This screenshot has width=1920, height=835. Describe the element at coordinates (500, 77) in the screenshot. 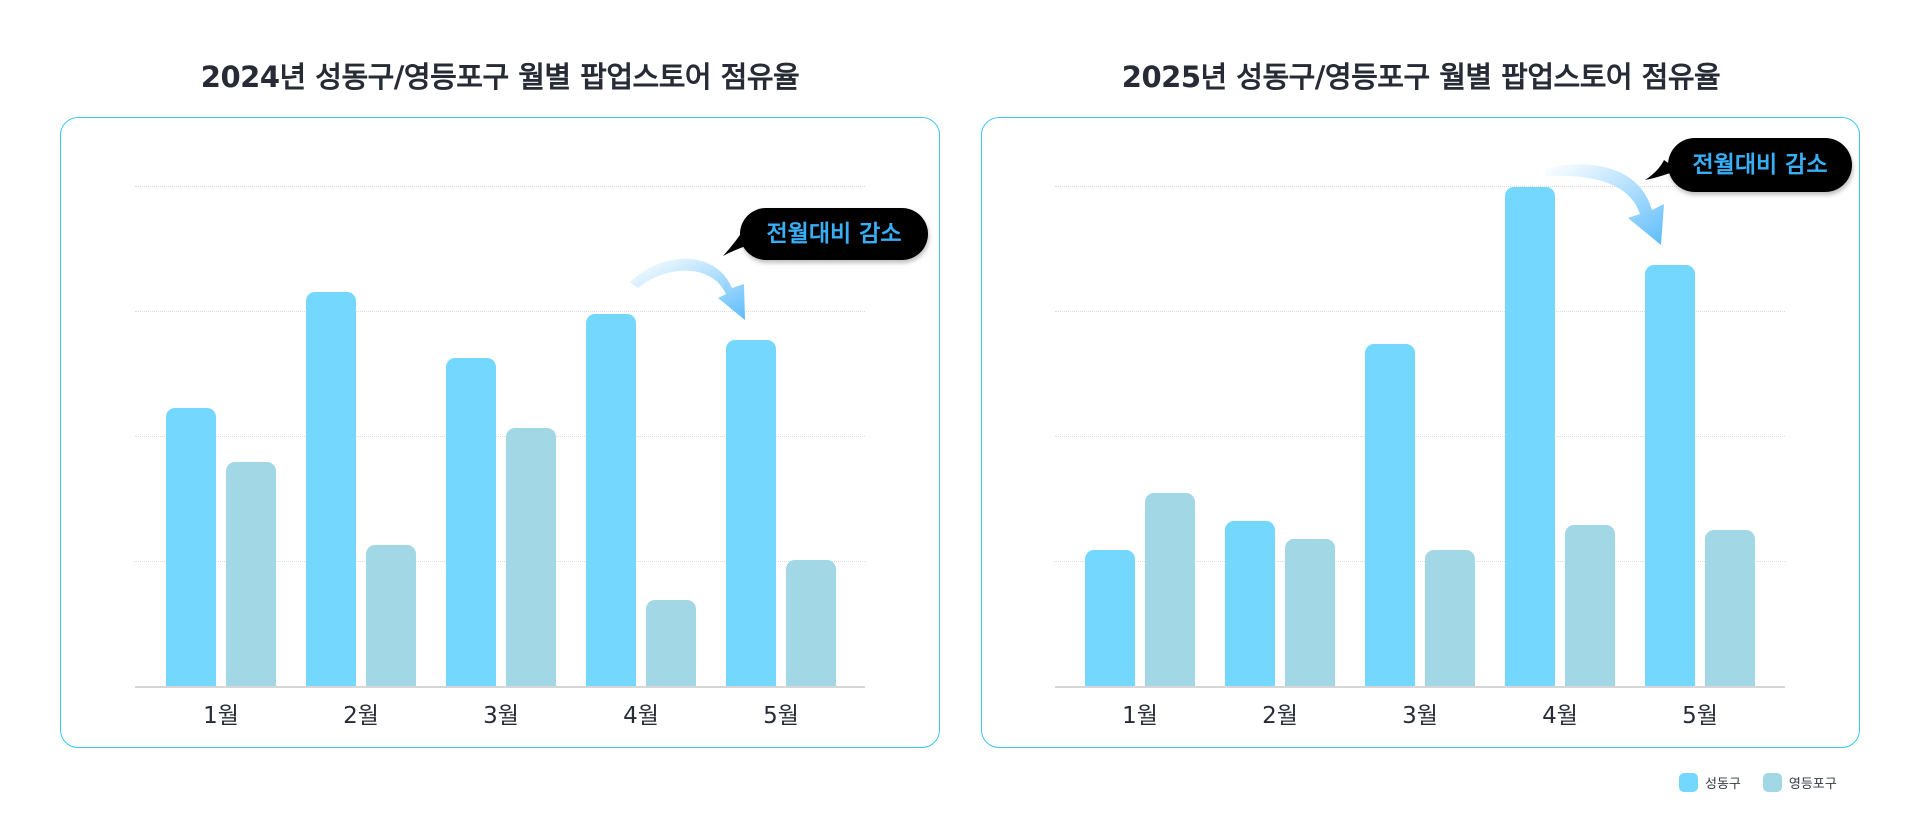

I see `chart-2024-title: 2024년 성동구/영등포구 월별 팝업스토어 점유율` at that location.